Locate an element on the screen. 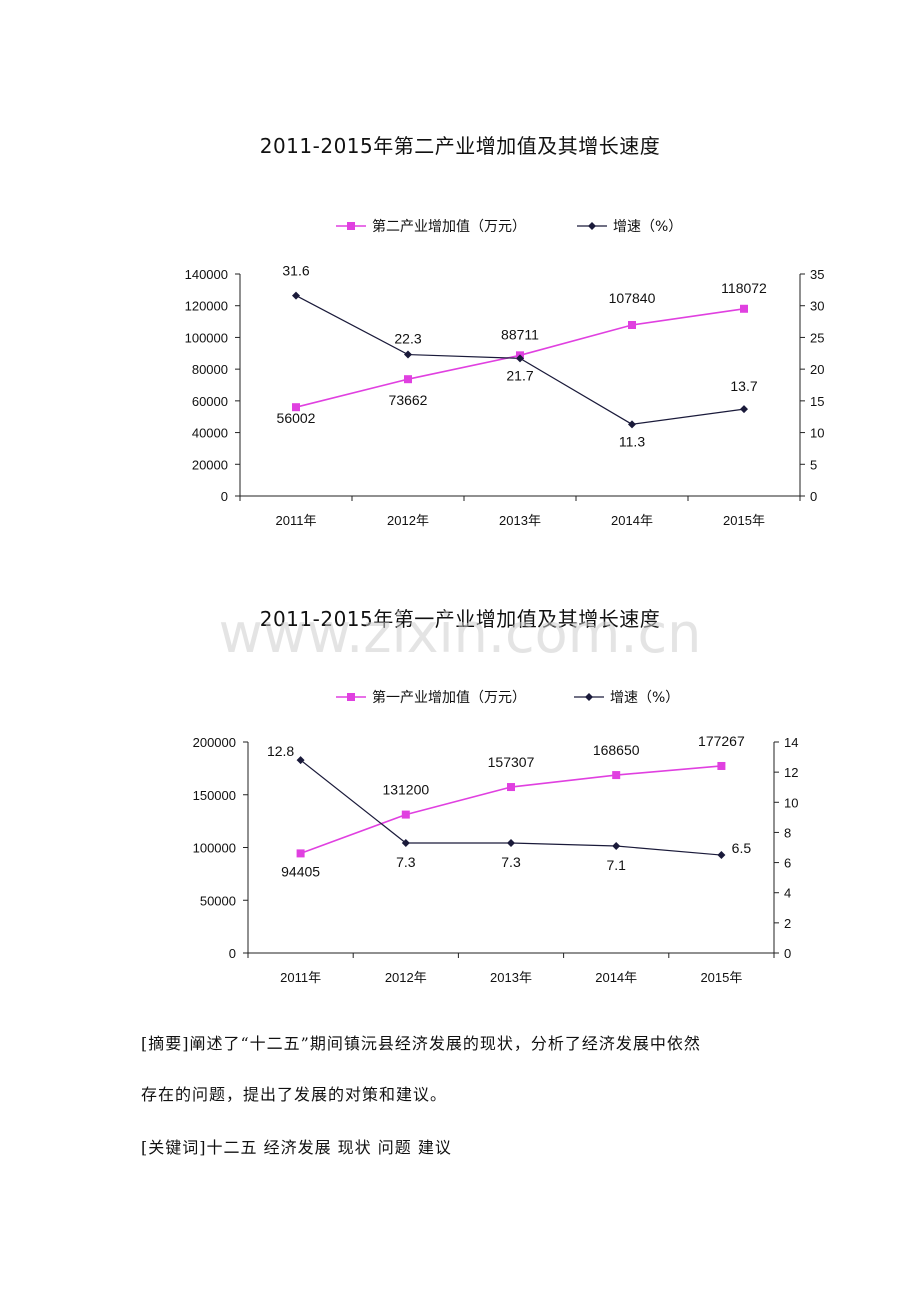  c2-value-data-label: 94405 is located at coordinates (300, 871).